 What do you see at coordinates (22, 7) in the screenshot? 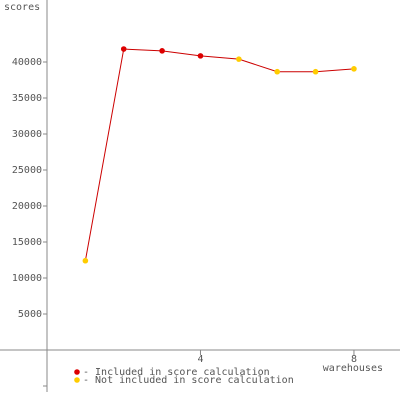
I see `y-axis-label: scores` at bounding box center [22, 7].